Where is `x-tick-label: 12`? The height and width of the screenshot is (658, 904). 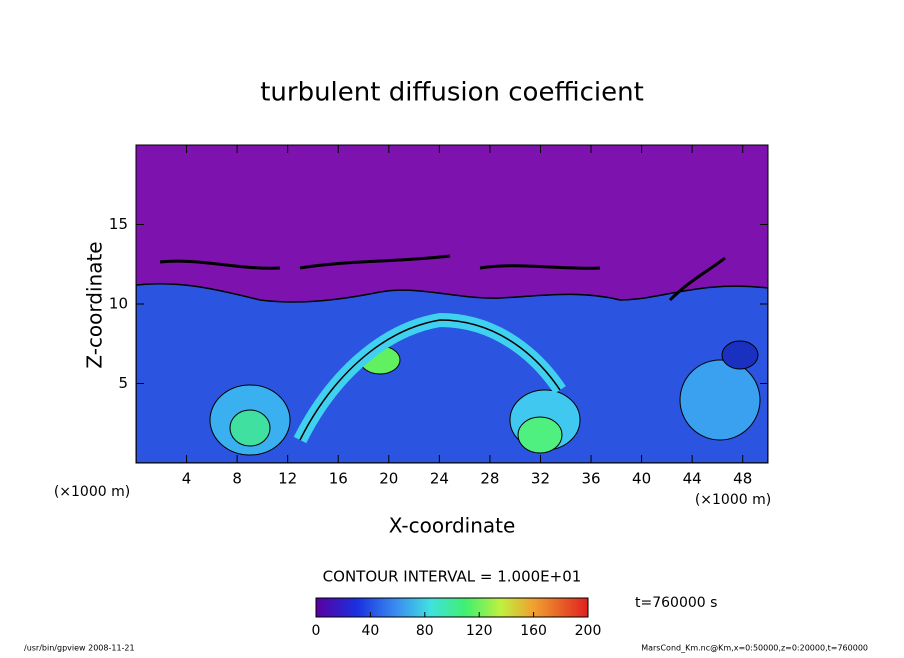
x-tick-label: 12 is located at coordinates (287, 479).